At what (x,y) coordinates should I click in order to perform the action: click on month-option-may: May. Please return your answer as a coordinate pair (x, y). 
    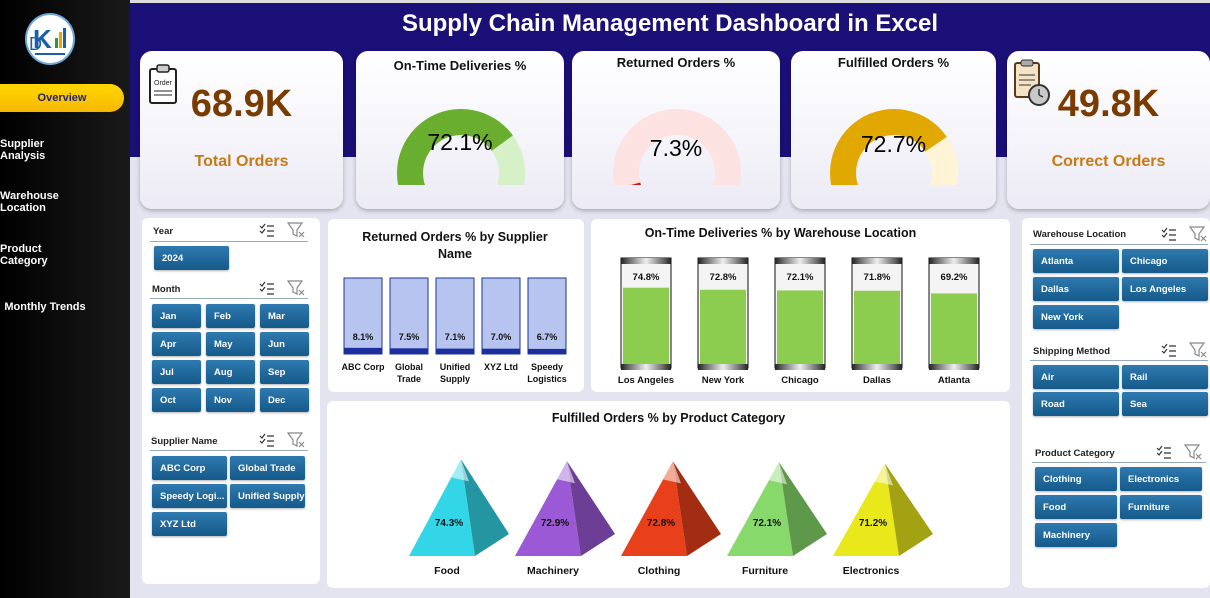
    Looking at the image, I should click on (230, 344).